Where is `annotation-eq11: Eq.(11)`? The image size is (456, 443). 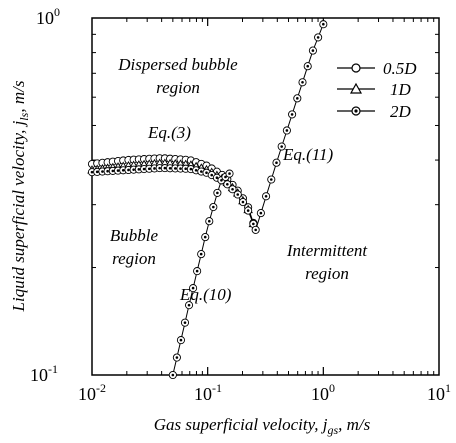 annotation-eq11: Eq.(11) is located at coordinates (308, 154).